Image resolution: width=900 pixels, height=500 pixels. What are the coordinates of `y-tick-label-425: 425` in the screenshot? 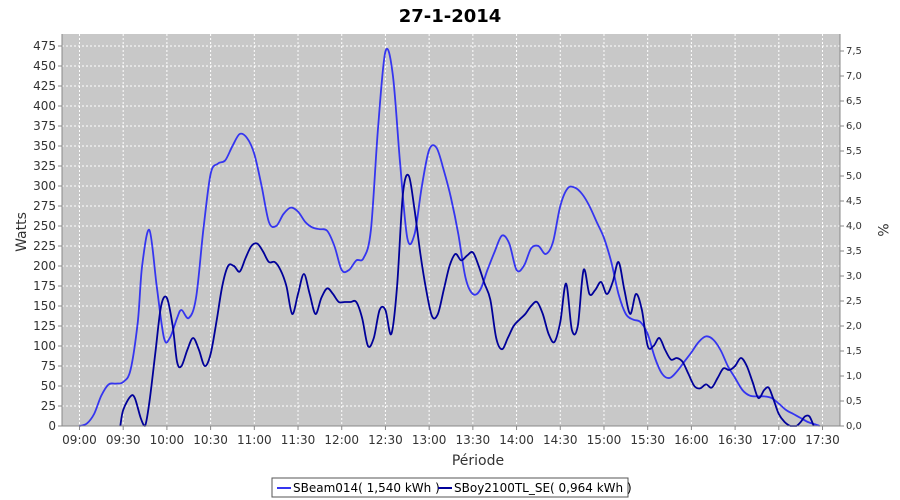 It's located at (44, 86).